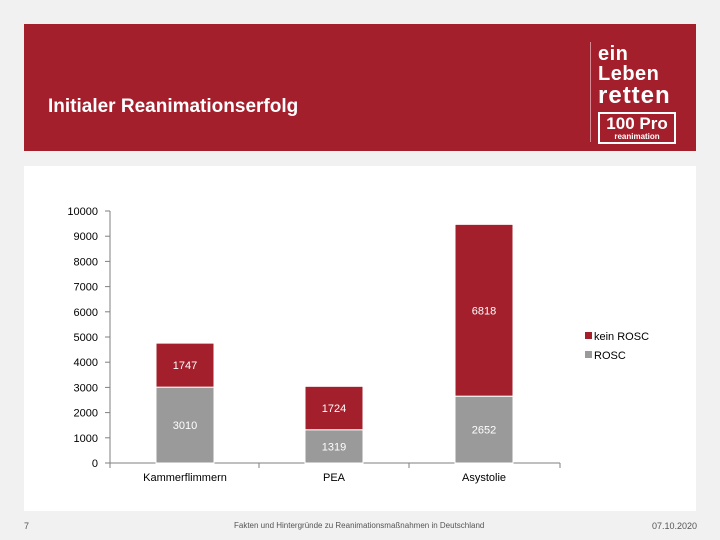 This screenshot has width=720, height=540. Describe the element at coordinates (637, 136) in the screenshot. I see `logo-box-line2: reanimation` at that location.